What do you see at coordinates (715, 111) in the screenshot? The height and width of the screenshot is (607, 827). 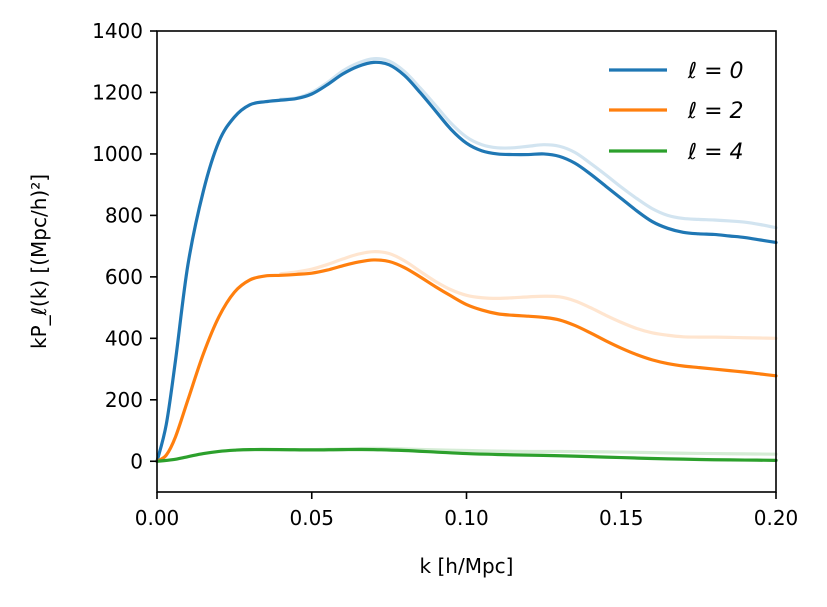 I see `legend-label-1: ℓ = 2` at bounding box center [715, 111].